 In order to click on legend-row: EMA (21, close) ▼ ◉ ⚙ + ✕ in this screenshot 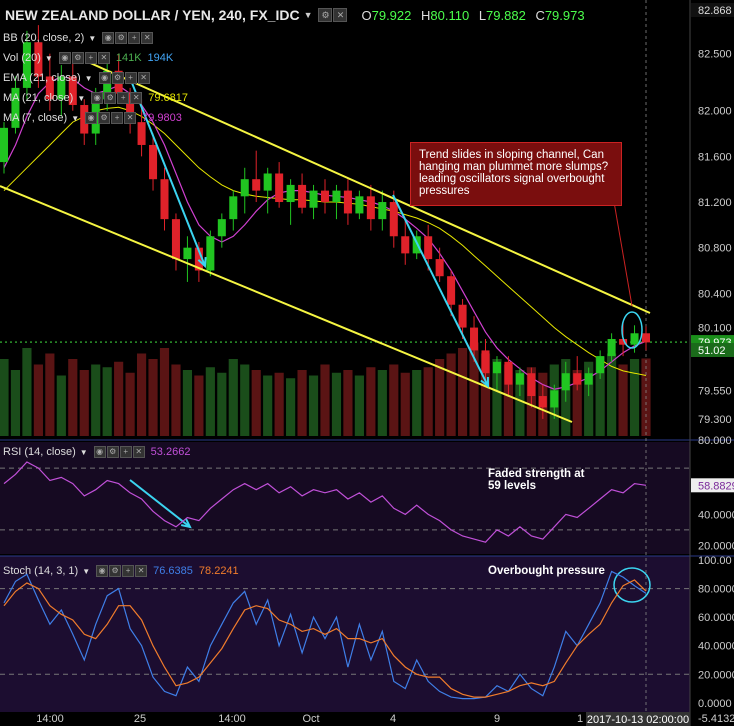, I will do `click(76, 78)`.